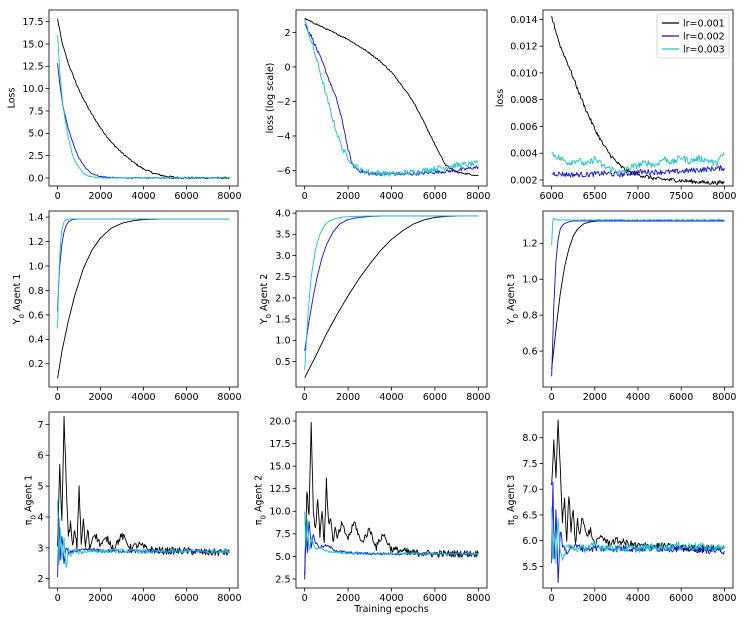  Describe the element at coordinates (282, 298) in the screenshot. I see `y-tick-label: 2.0` at that location.